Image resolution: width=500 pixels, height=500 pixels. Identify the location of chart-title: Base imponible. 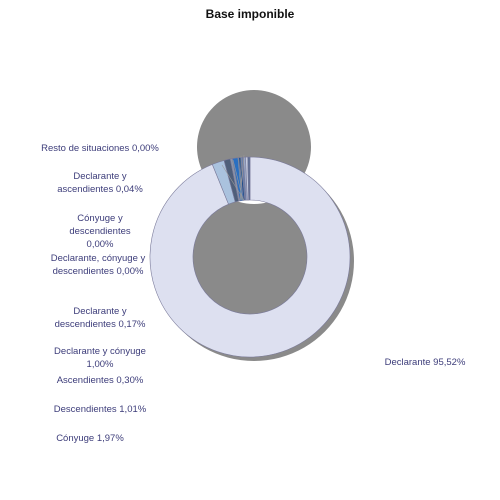
(250, 14).